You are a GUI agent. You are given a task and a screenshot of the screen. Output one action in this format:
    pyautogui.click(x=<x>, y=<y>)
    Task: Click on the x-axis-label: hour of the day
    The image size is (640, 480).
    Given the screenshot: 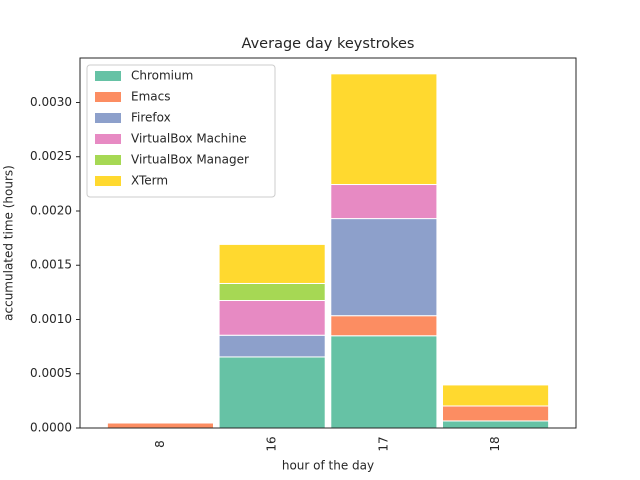 What is the action you would take?
    pyautogui.click(x=328, y=466)
    